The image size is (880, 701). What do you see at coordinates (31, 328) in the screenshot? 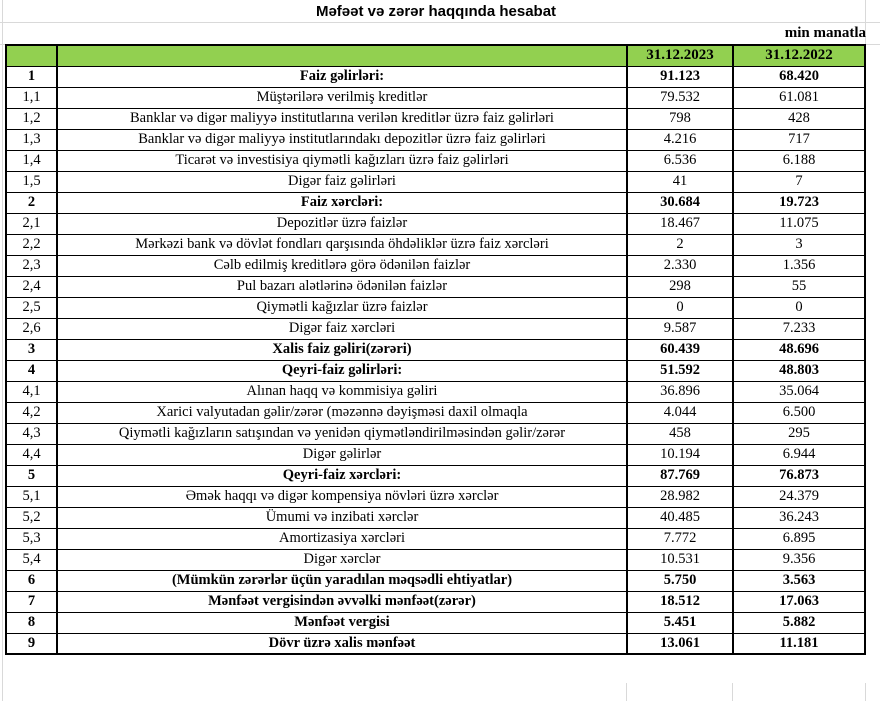
I see `row-no-cell: 2,6` at bounding box center [31, 328].